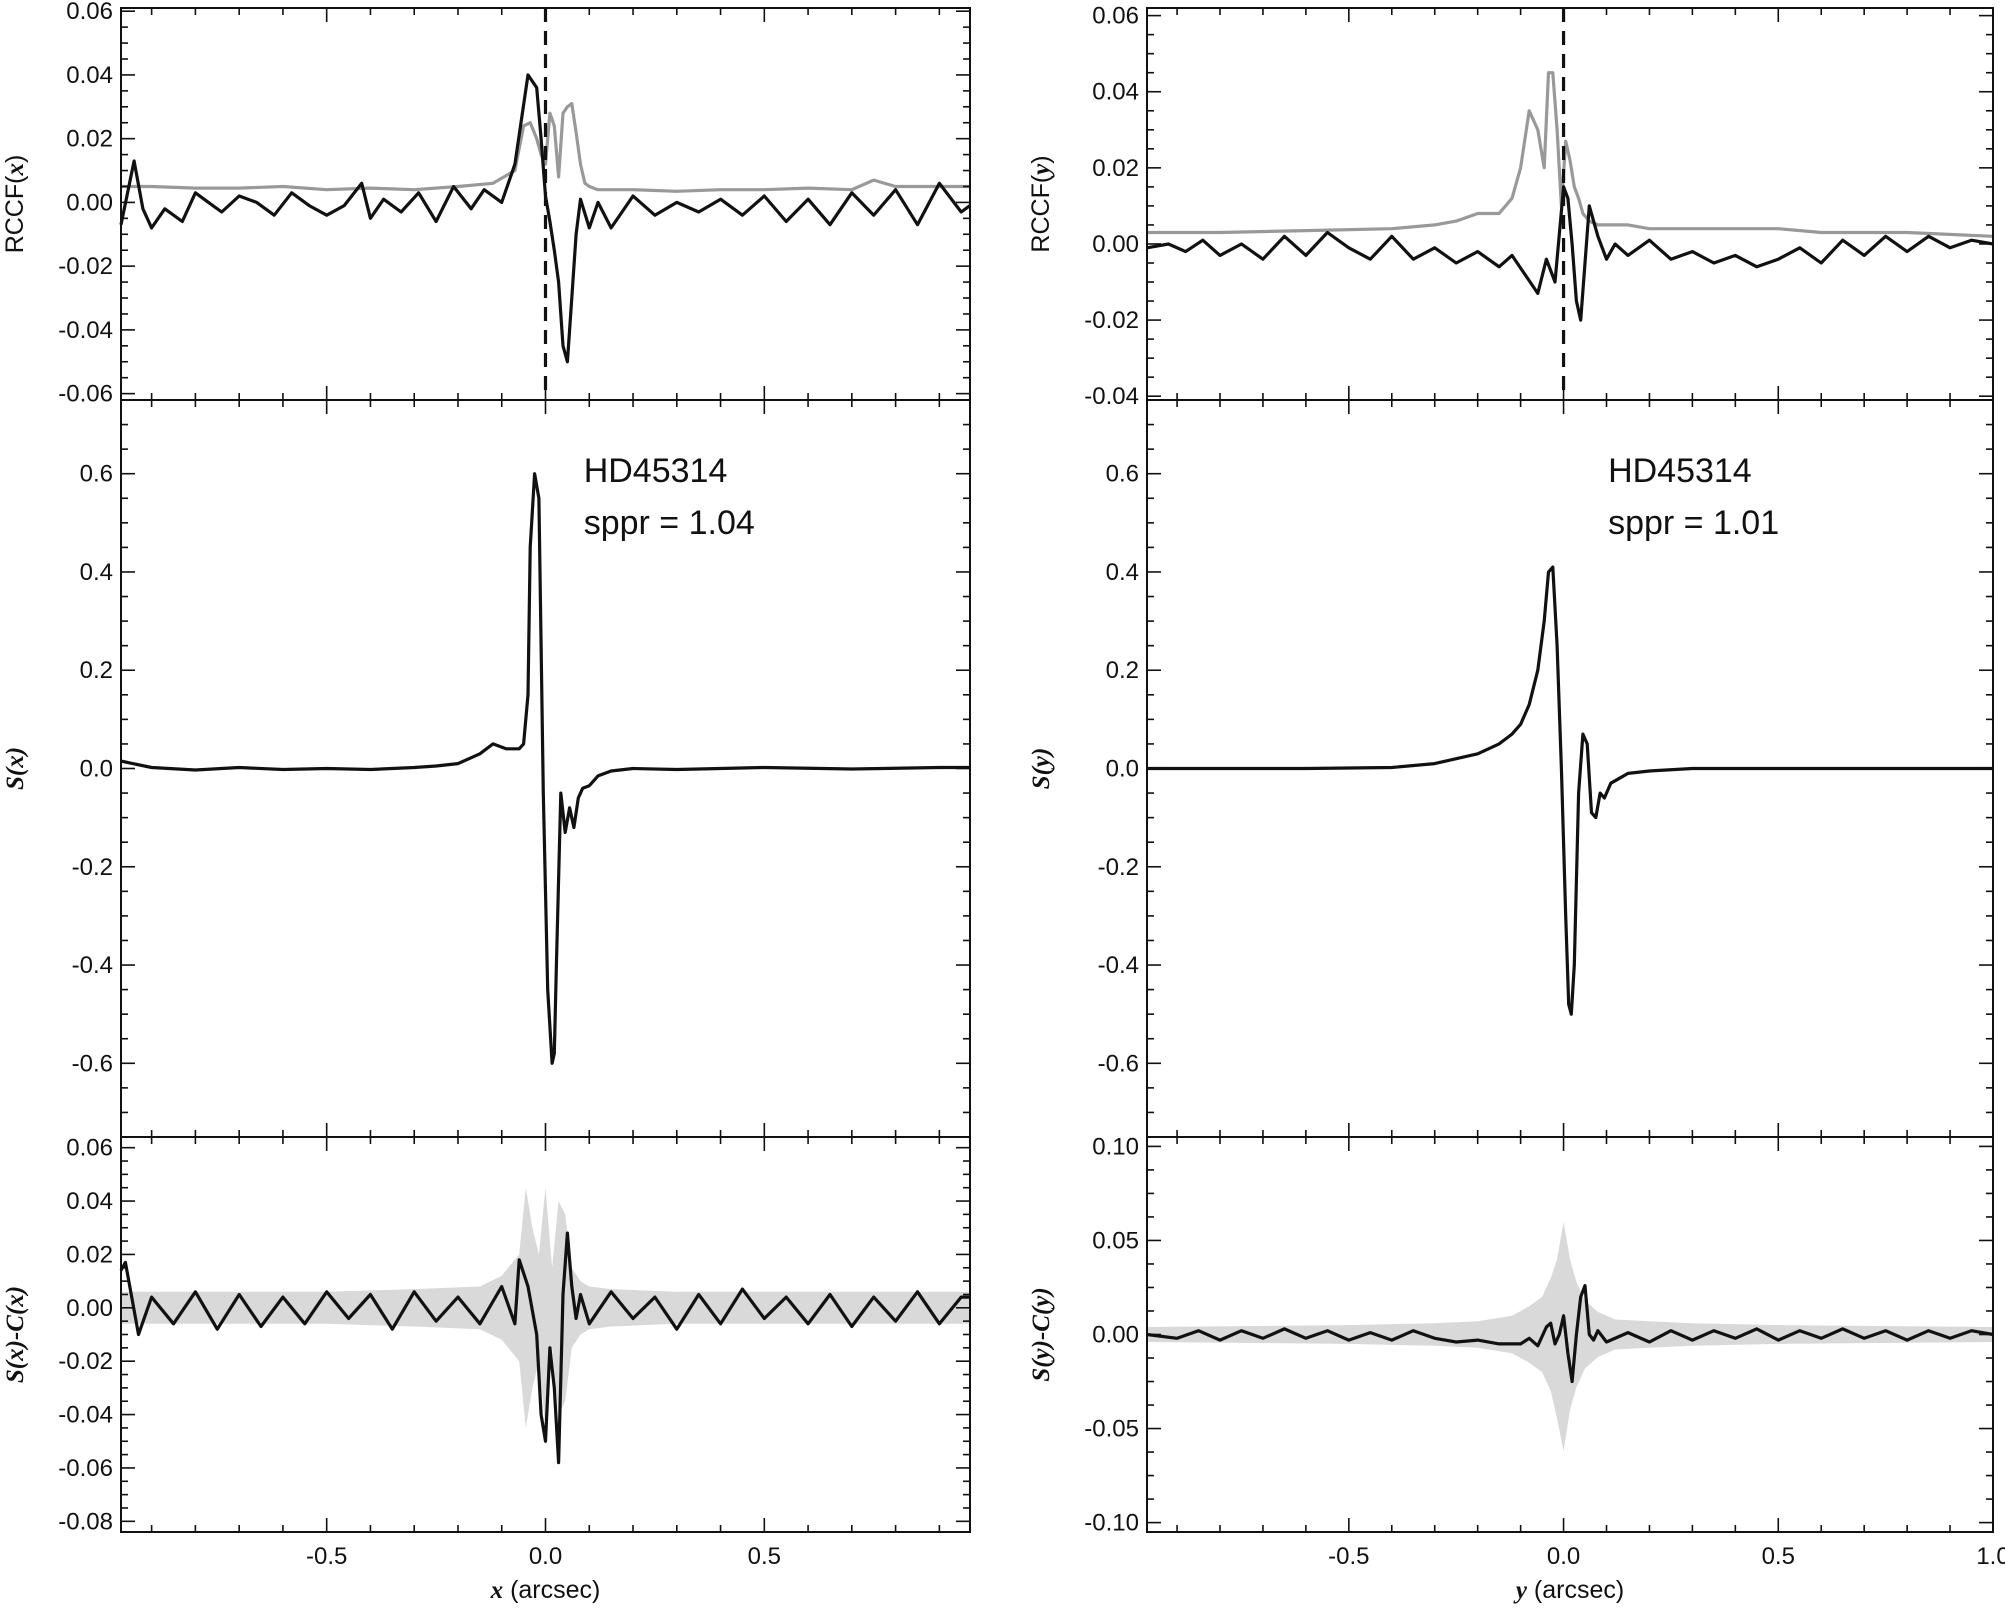 The image size is (2005, 1608). I want to click on y-axis-title: S(y)-C(y), so click(1041, 1334).